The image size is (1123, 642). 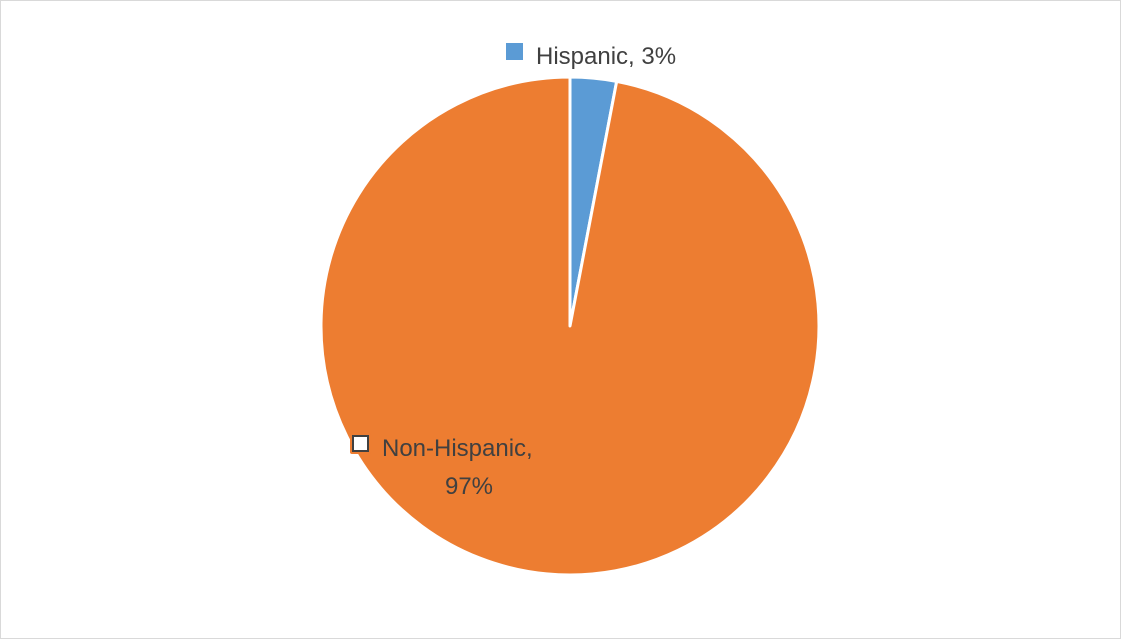 What do you see at coordinates (606, 56) in the screenshot?
I see `data-label-hispanic: Hispanic, 3%` at bounding box center [606, 56].